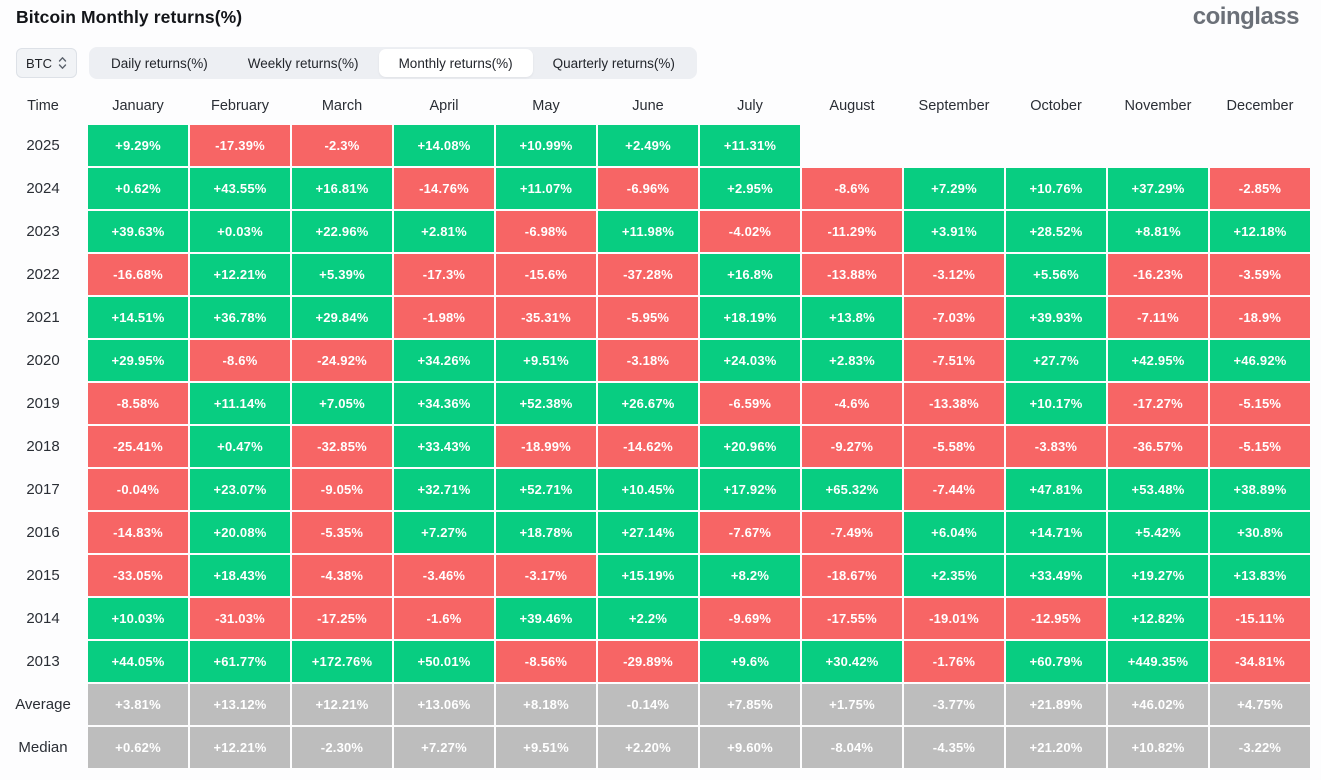  What do you see at coordinates (546, 189) in the screenshot?
I see `return-cell: +11.07%` at bounding box center [546, 189].